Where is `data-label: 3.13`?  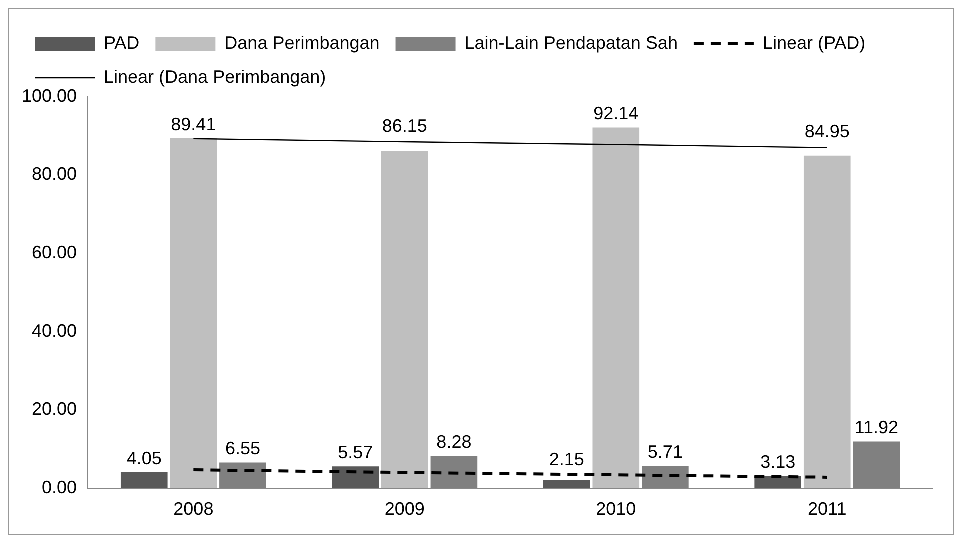 data-label: 3.13 is located at coordinates (778, 462).